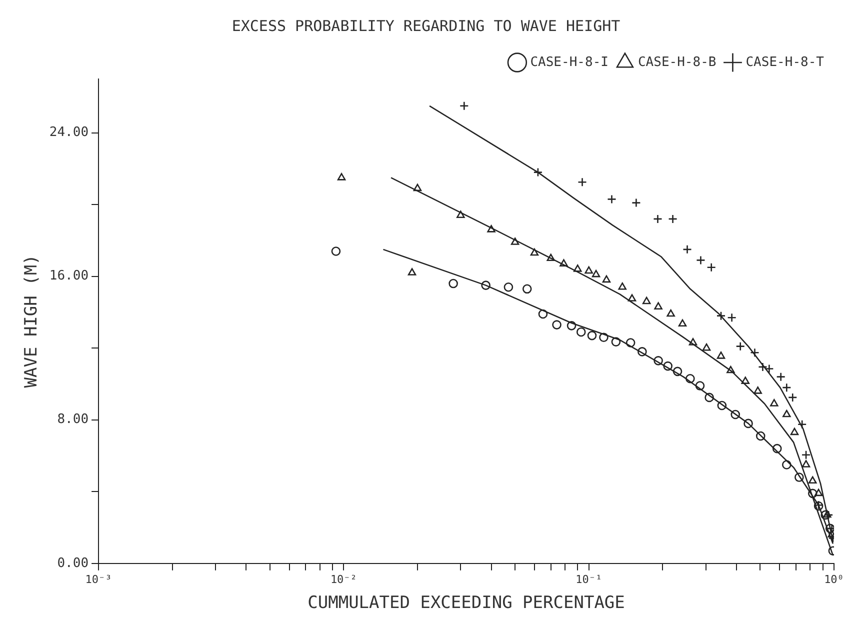  Describe the element at coordinates (589, 579) in the screenshot. I see `x-tick-label: 10⁻¹` at that location.